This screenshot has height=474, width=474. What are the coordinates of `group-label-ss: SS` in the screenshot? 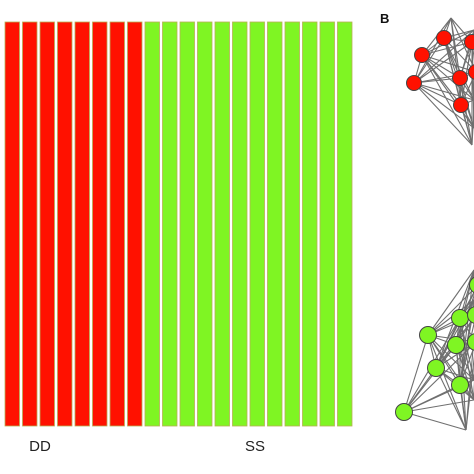 It's located at (255, 446).